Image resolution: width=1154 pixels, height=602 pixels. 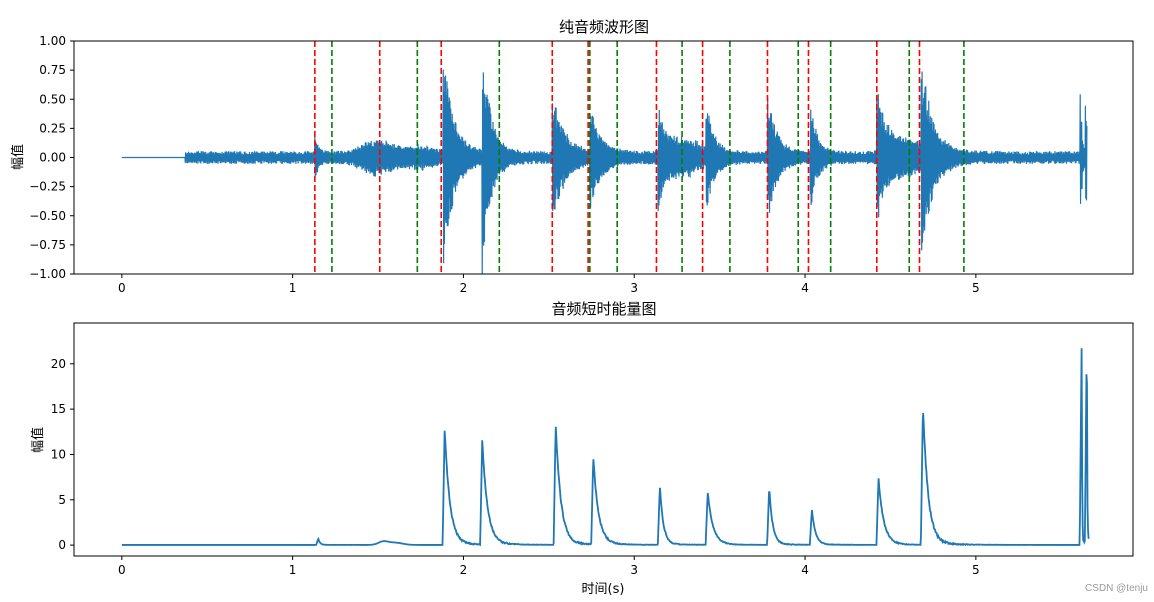 What do you see at coordinates (47, 187) in the screenshot?
I see `y-tick-label: −0.25` at bounding box center [47, 187].